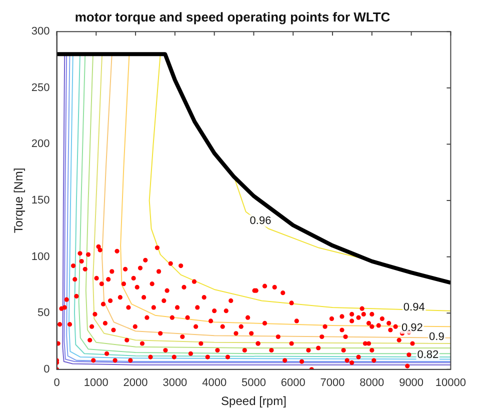 This screenshot has width=477, height=419. I want to click on x-tick-label: 1000, so click(96, 383).